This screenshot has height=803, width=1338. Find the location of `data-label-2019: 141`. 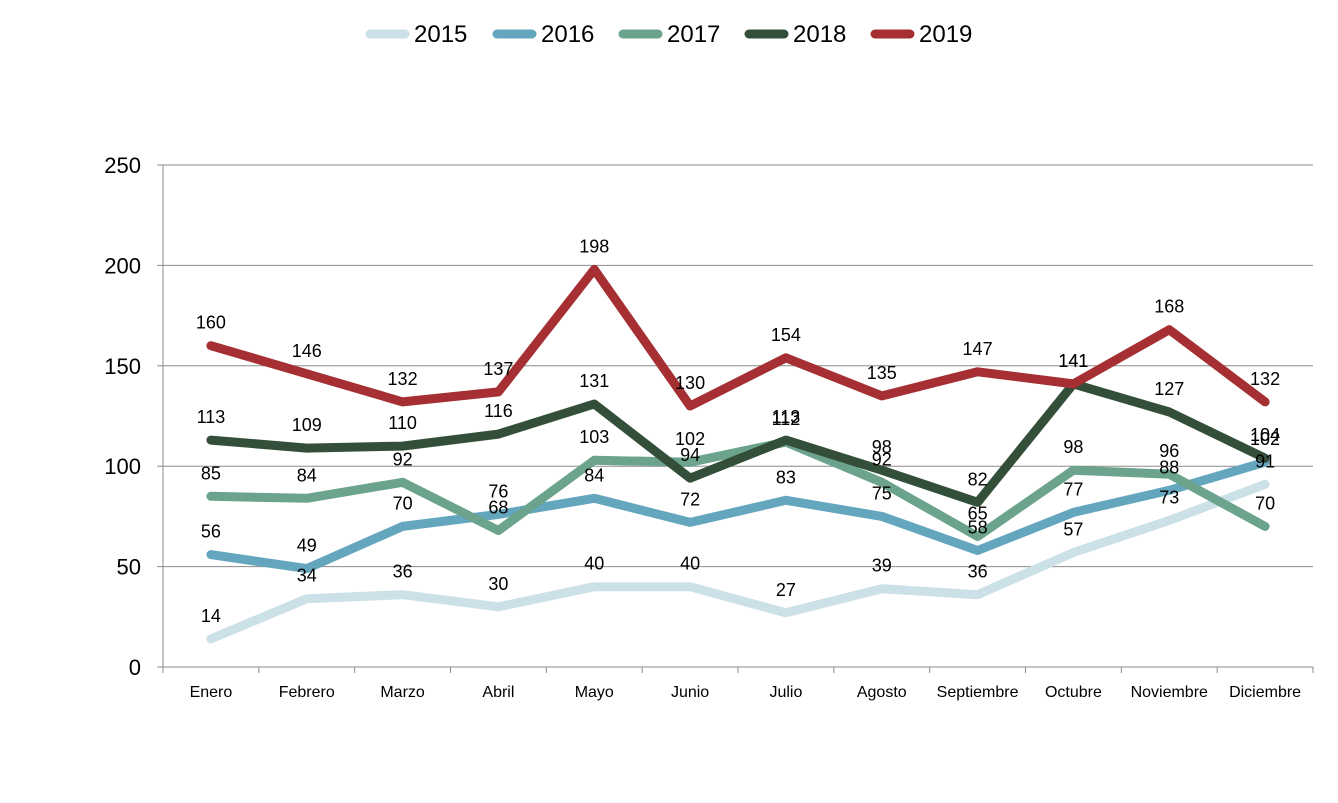

data-label-2019: 141 is located at coordinates (1073, 361).